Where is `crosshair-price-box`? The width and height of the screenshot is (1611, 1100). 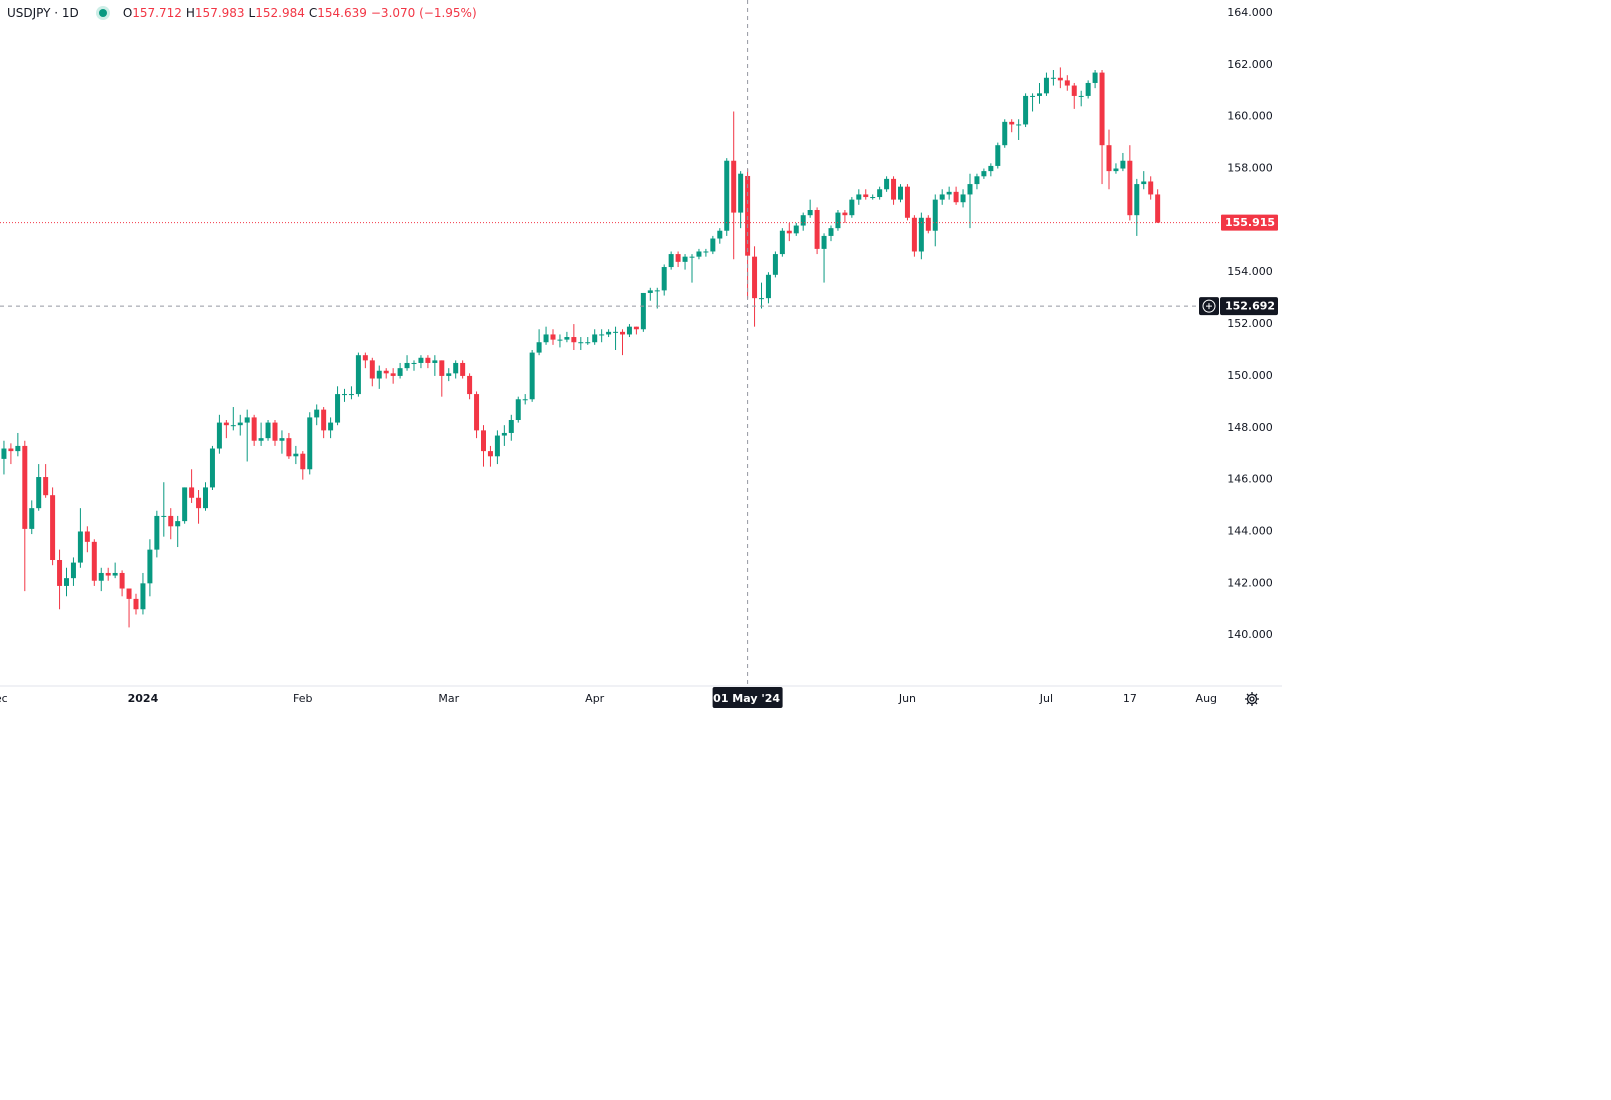
crosshair-price-box is located at coordinates (1249, 306).